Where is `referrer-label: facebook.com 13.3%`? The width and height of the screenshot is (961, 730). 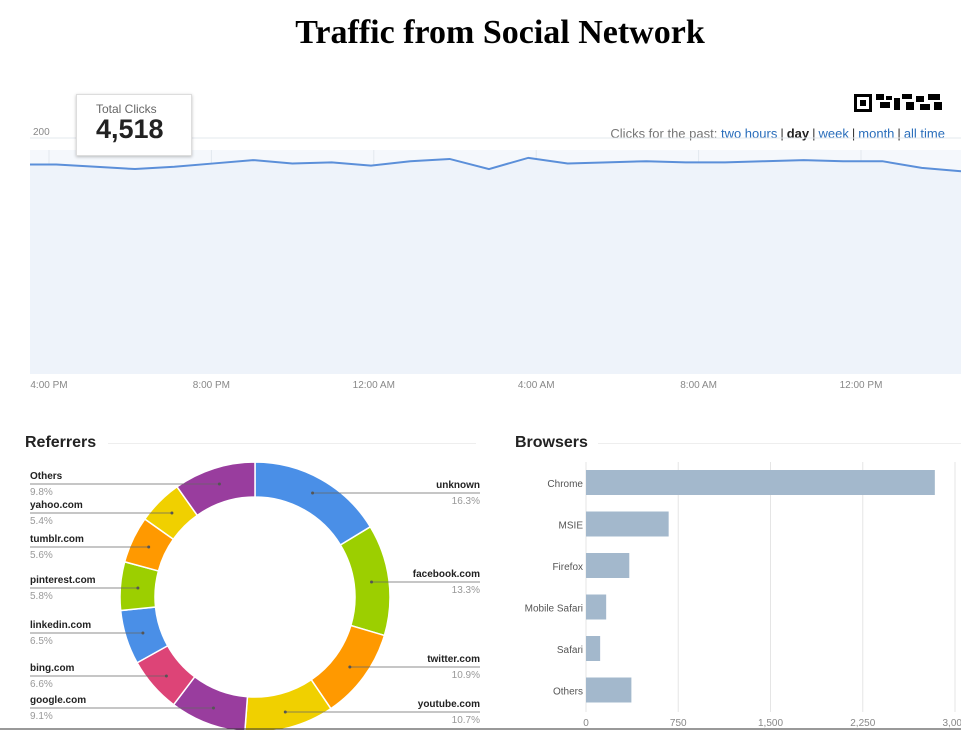 referrer-label: facebook.com 13.3% is located at coordinates (446, 582).